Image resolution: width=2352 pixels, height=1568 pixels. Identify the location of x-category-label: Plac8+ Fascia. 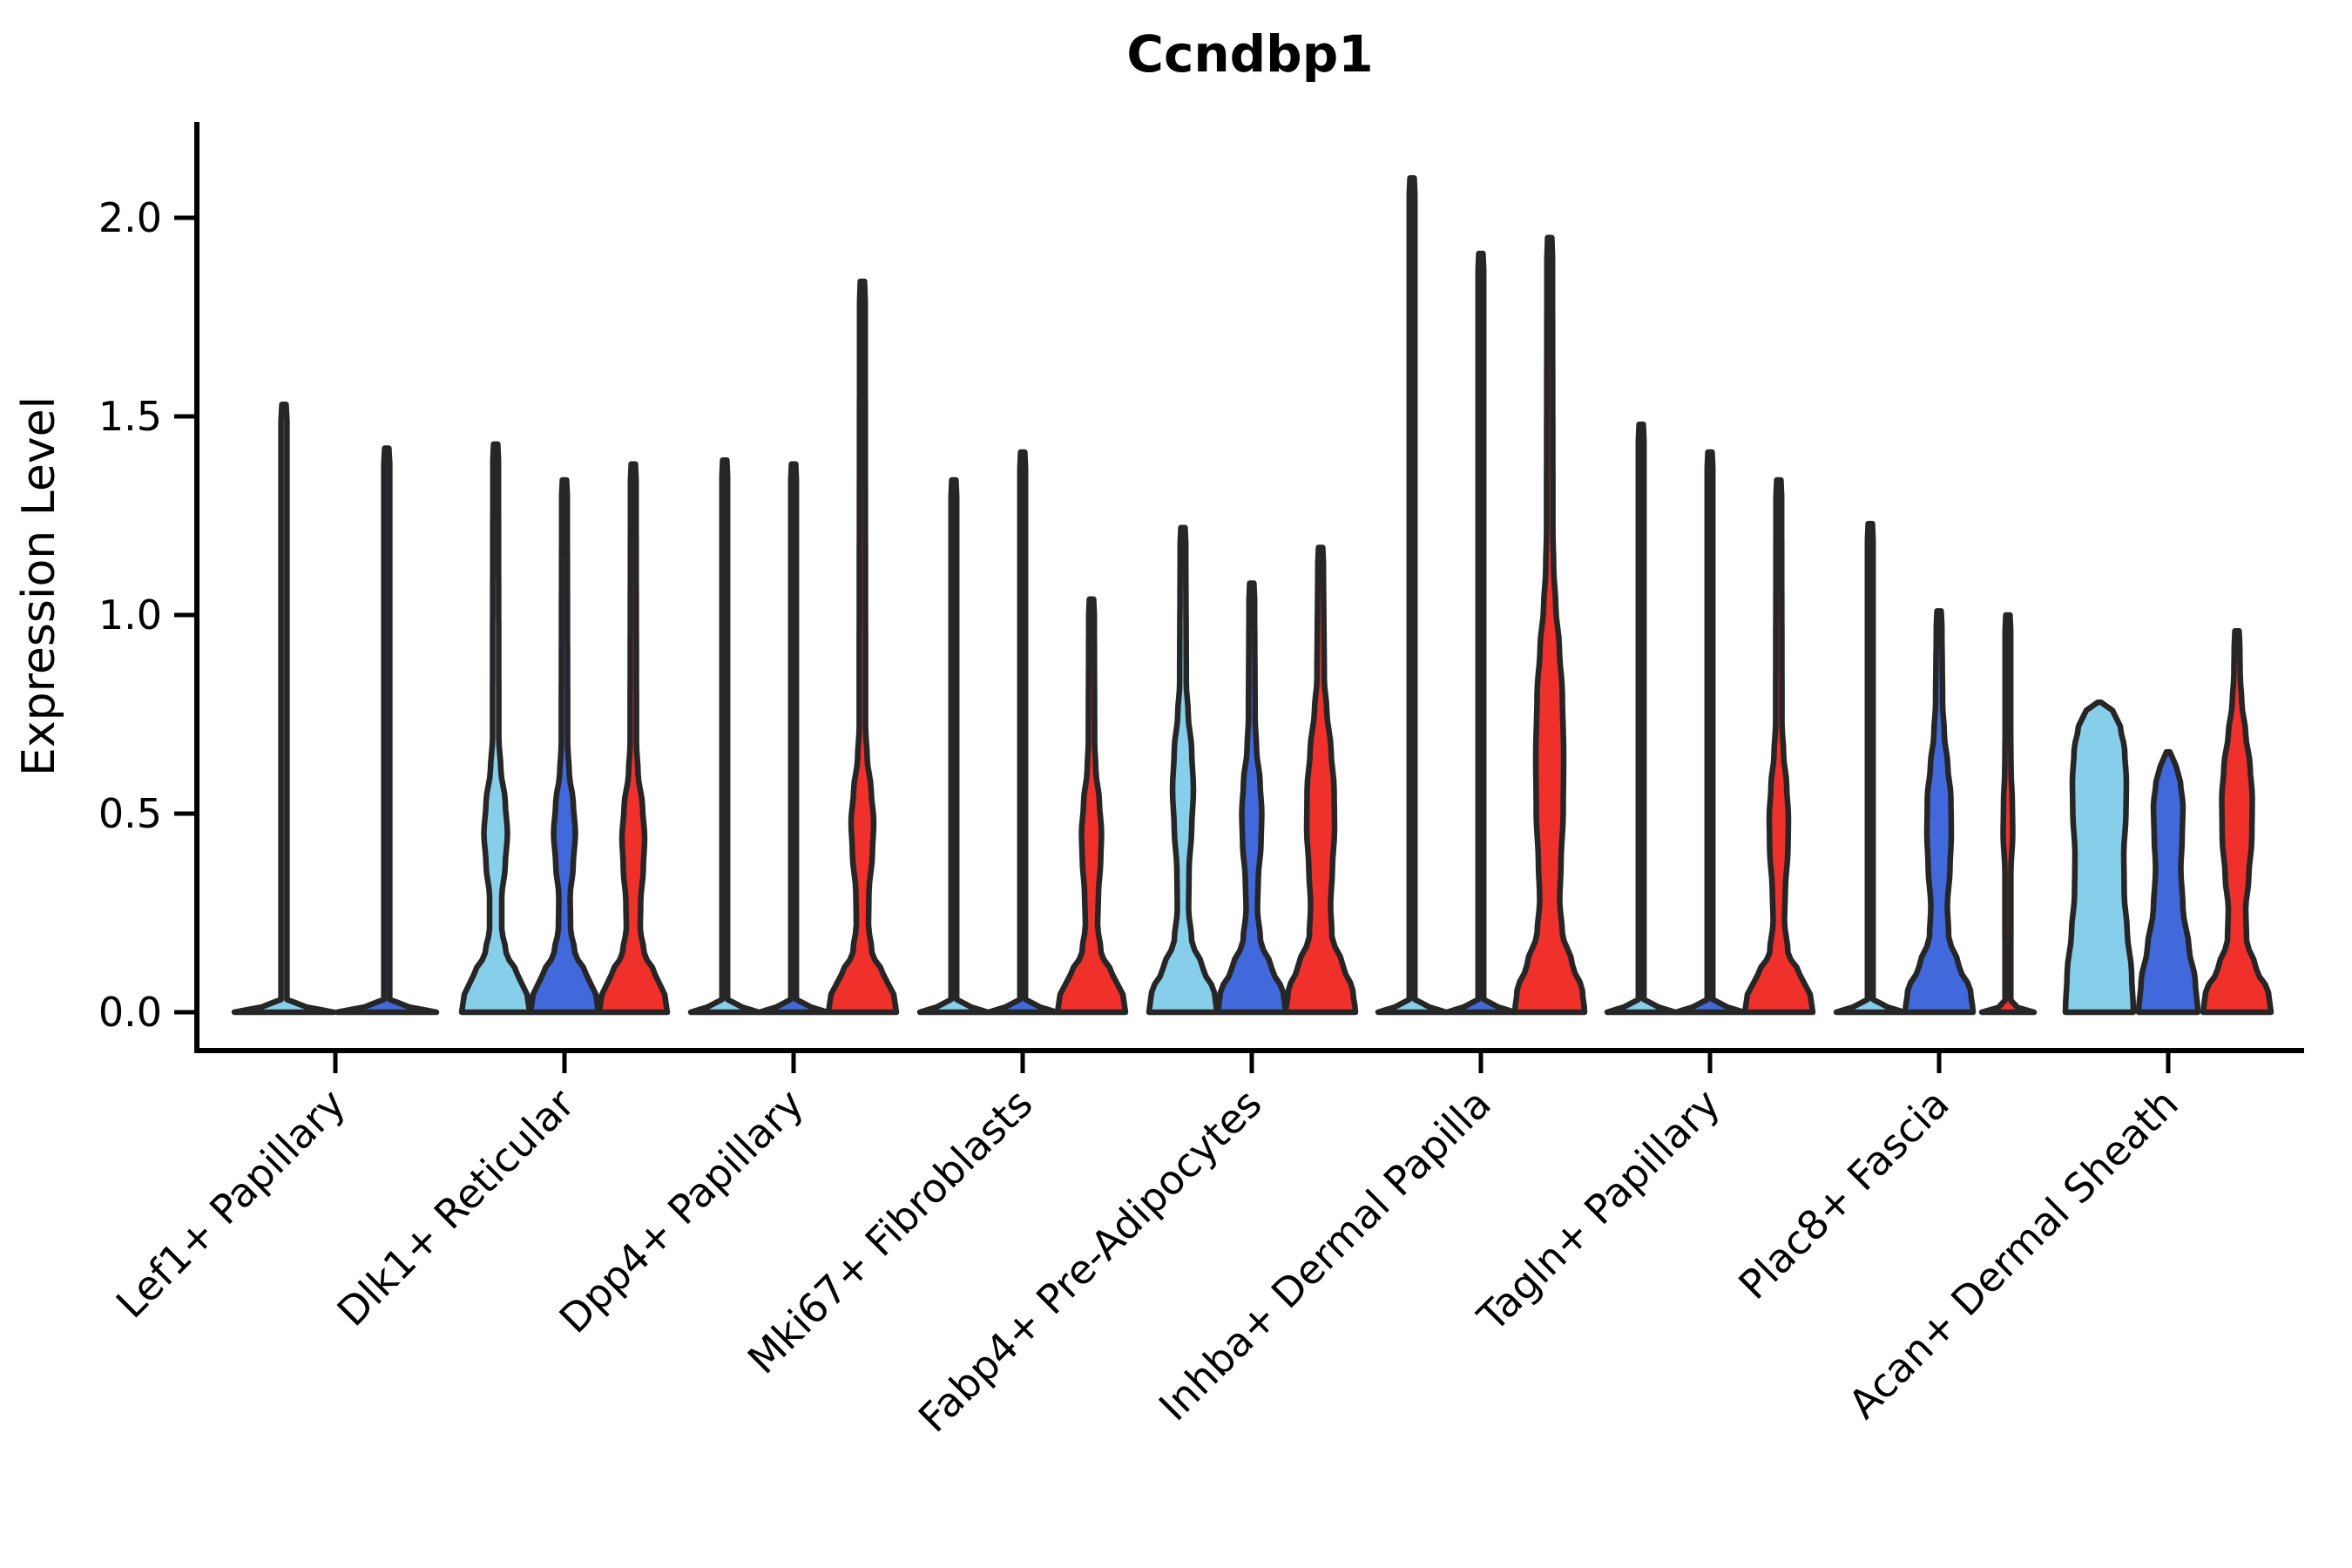
(1843, 1194).